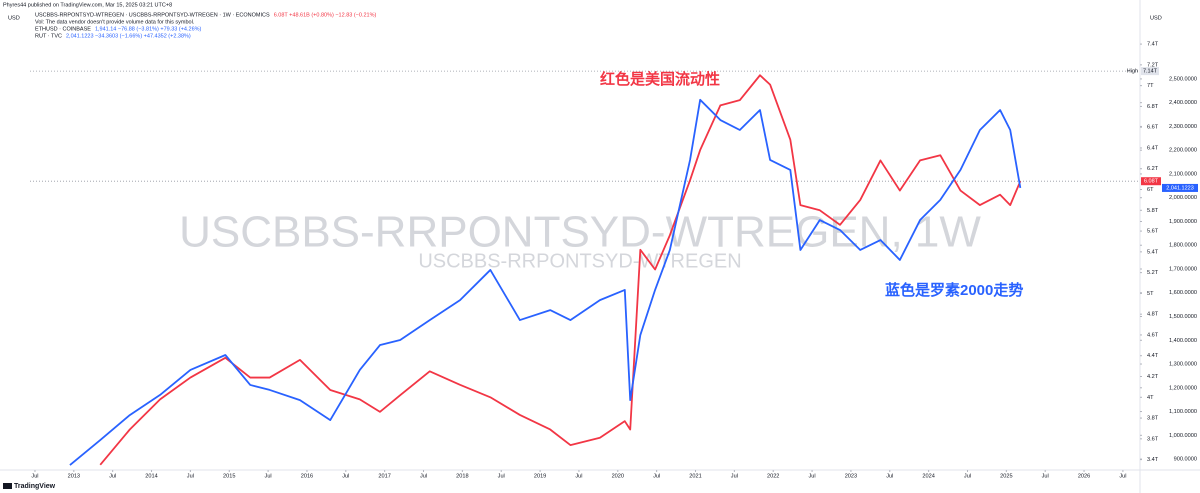  I want to click on price-tag-label: 6.08T, so click(1151, 182).